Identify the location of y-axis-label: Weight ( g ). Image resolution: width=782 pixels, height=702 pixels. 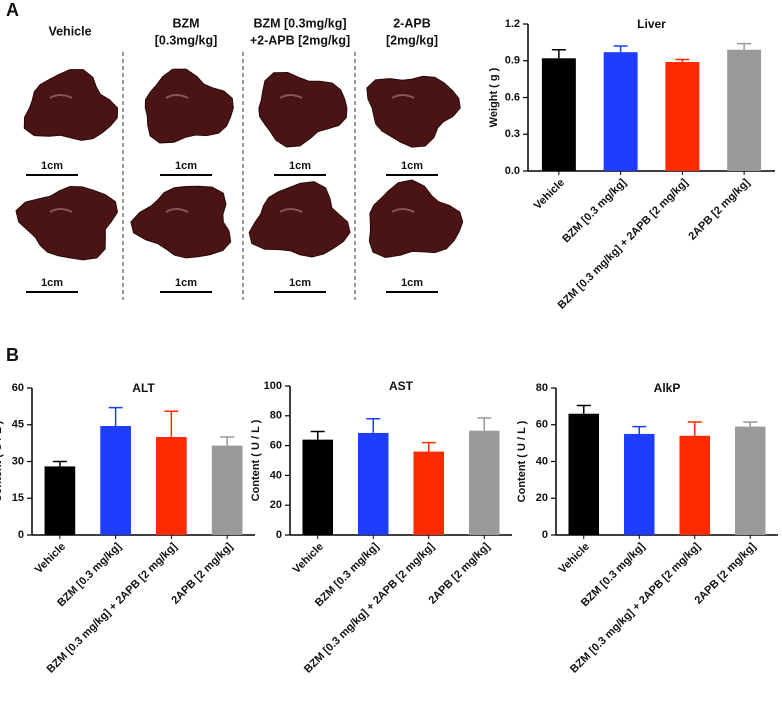
(494, 97).